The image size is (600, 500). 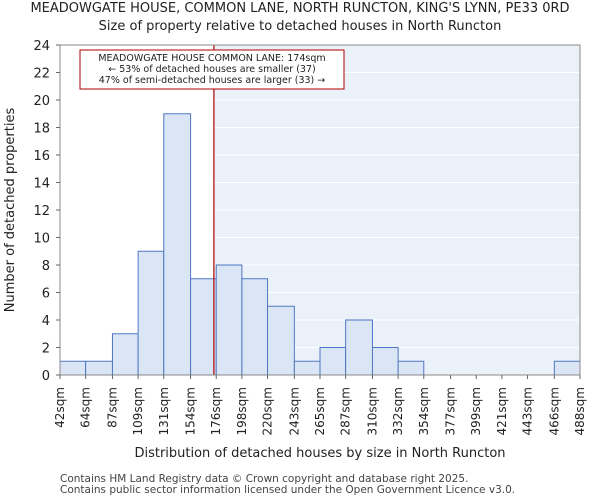 What do you see at coordinates (320, 411) in the screenshot?
I see `x-tick-label: 265sqm` at bounding box center [320, 411].